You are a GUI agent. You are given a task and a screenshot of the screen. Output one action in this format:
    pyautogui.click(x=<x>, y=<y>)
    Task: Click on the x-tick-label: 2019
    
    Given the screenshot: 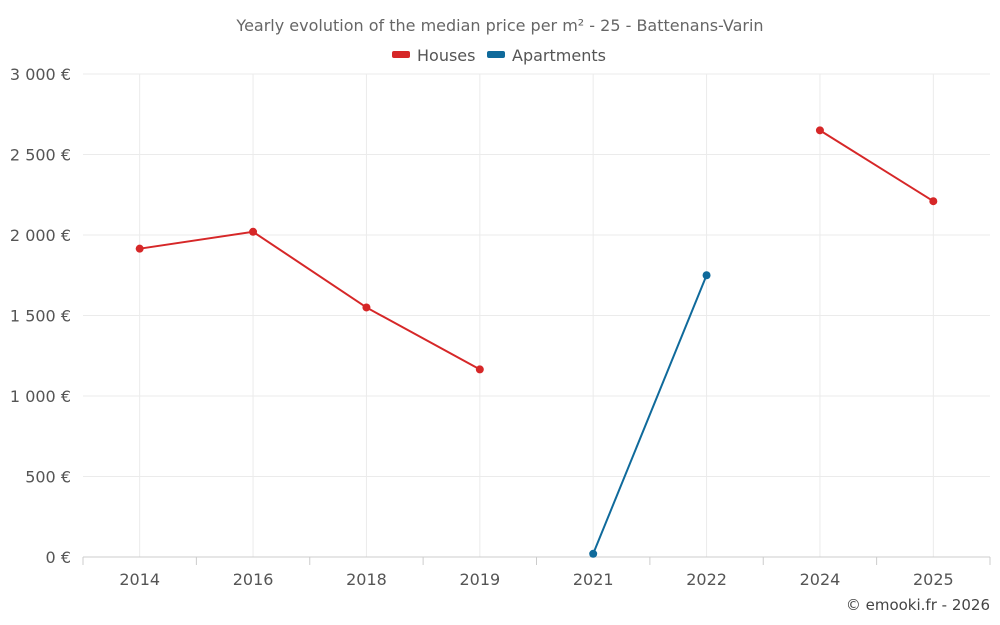 What is the action you would take?
    pyautogui.click(x=479, y=579)
    